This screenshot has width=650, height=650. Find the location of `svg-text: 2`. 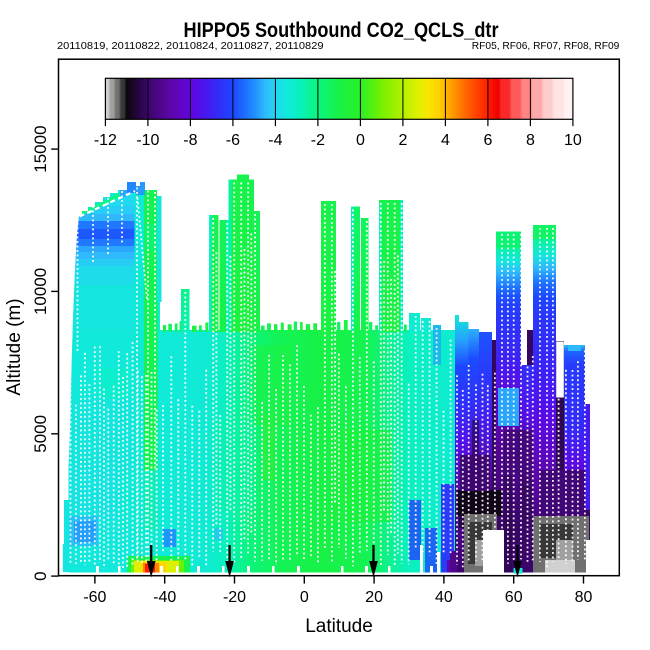

svg-text: 2 is located at coordinates (402, 140).